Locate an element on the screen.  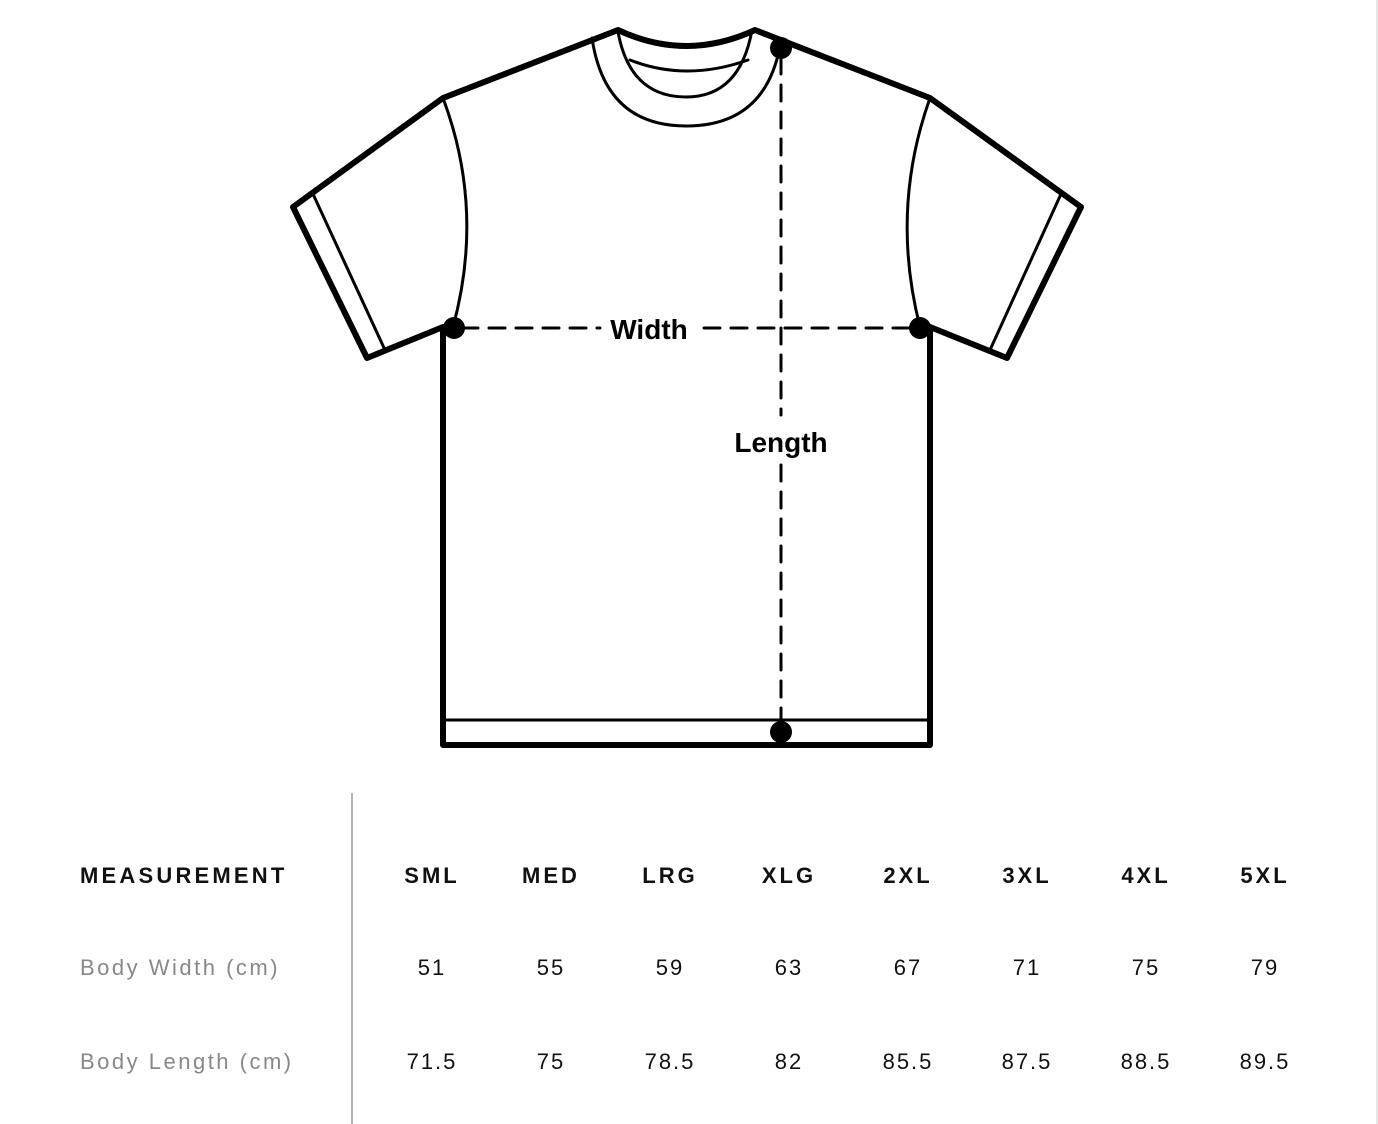
row-label-body-length: Body Length (cm) is located at coordinates (187, 1061).